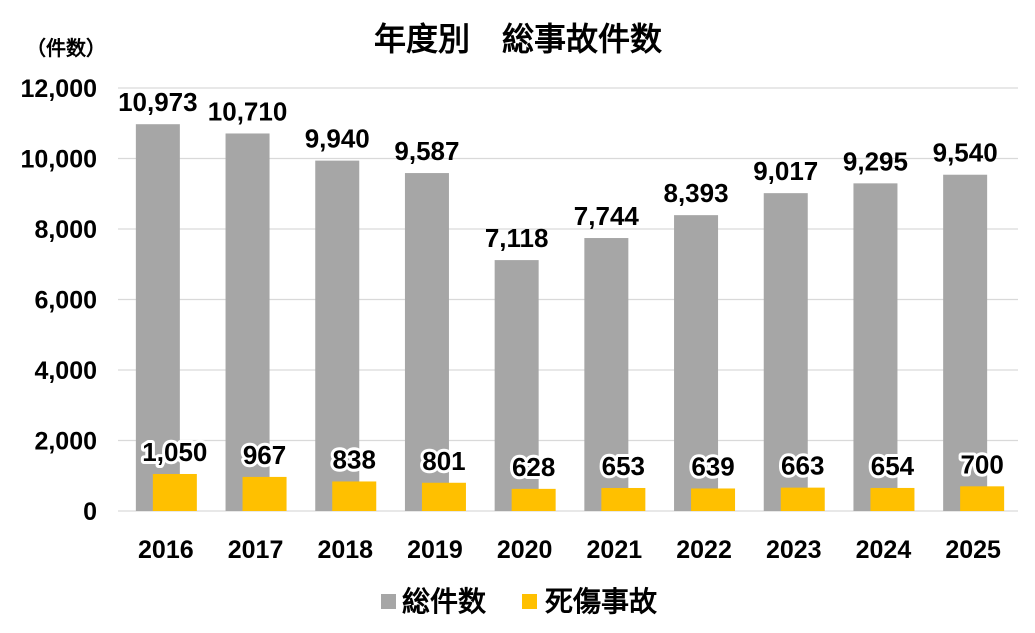 The width and height of the screenshot is (1035, 633). I want to click on data-label-casualty-2024: 654, so click(893, 466).